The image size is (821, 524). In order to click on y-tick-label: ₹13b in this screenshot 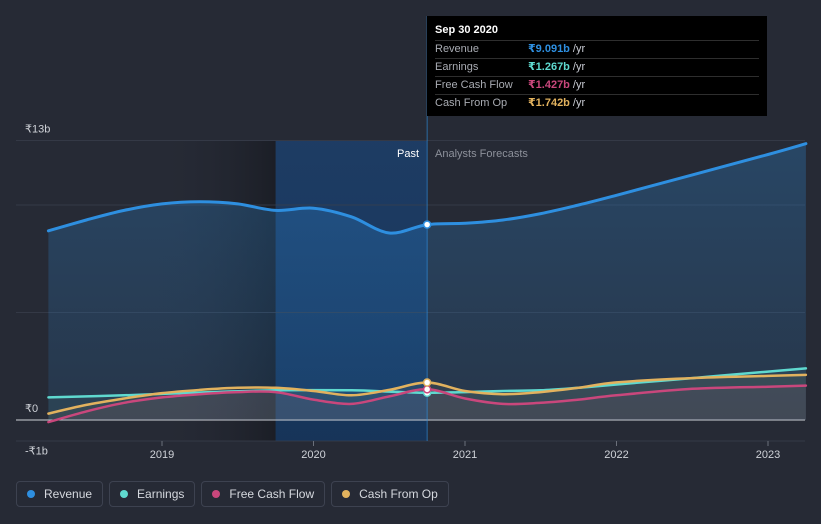, I will do `click(37, 130)`.